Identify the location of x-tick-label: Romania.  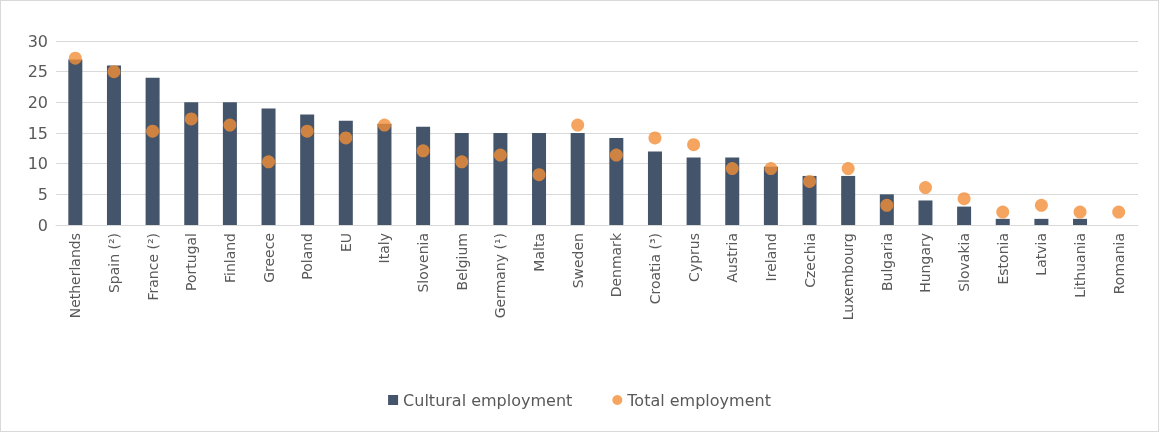
(1118, 264).